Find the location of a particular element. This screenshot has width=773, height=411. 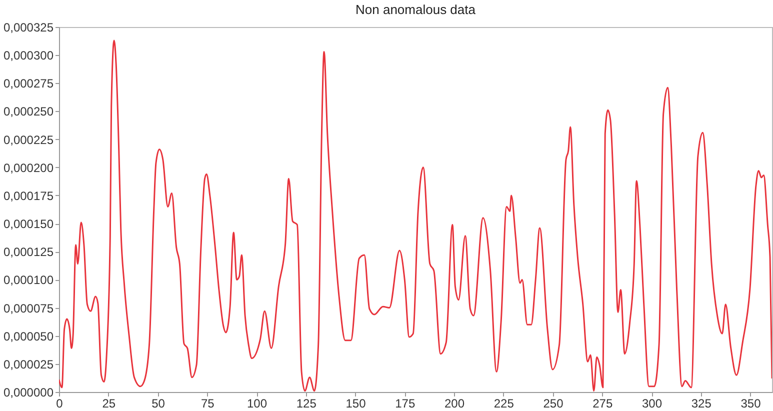

x-tick-label: 150 is located at coordinates (356, 403).